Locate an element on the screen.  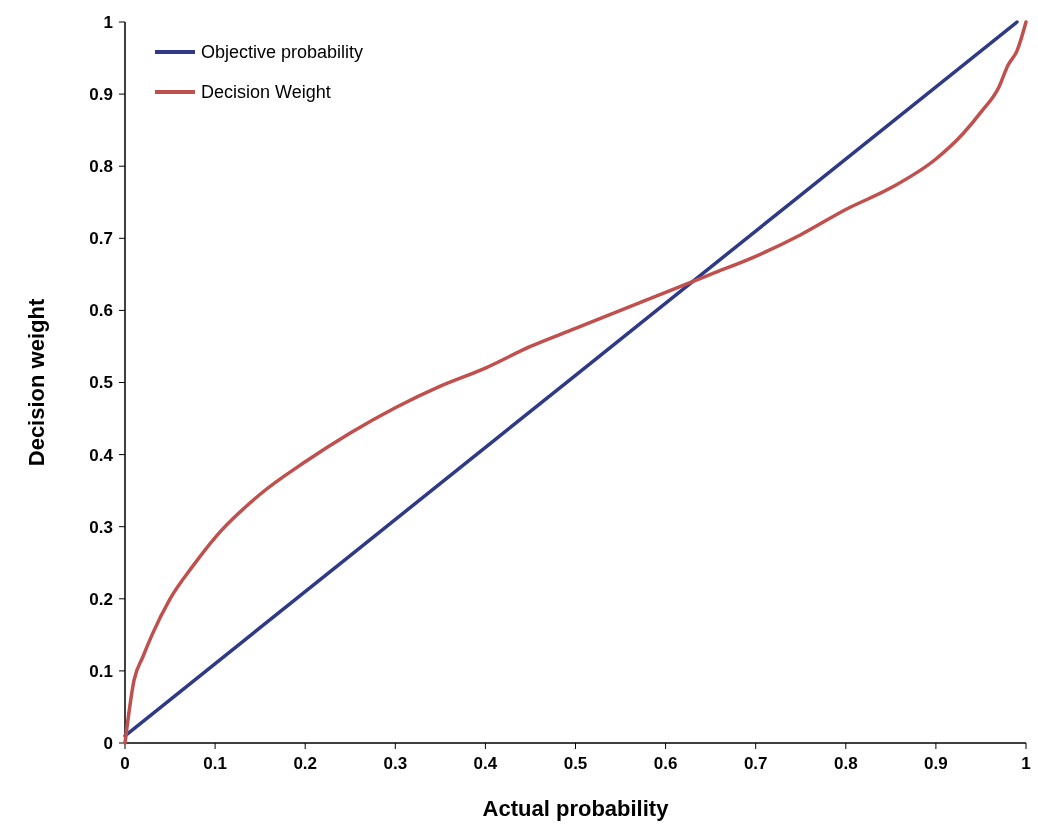
y-tick-label: 0.1 is located at coordinates (101, 671).